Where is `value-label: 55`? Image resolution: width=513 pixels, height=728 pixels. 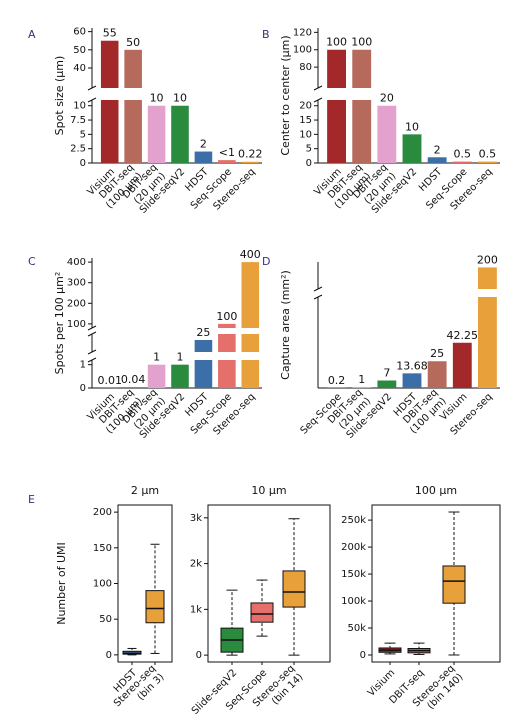
value-label: 55 is located at coordinates (110, 33).